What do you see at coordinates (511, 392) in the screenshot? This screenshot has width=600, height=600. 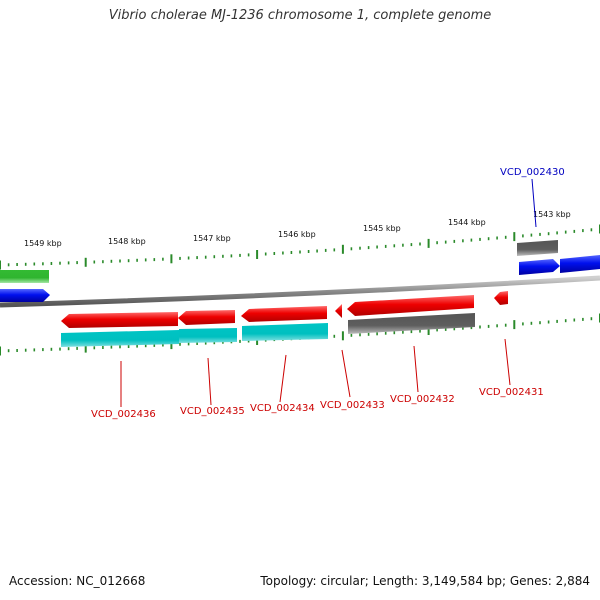 I see `gene-label-vcd-002431: VCD_002431` at bounding box center [511, 392].